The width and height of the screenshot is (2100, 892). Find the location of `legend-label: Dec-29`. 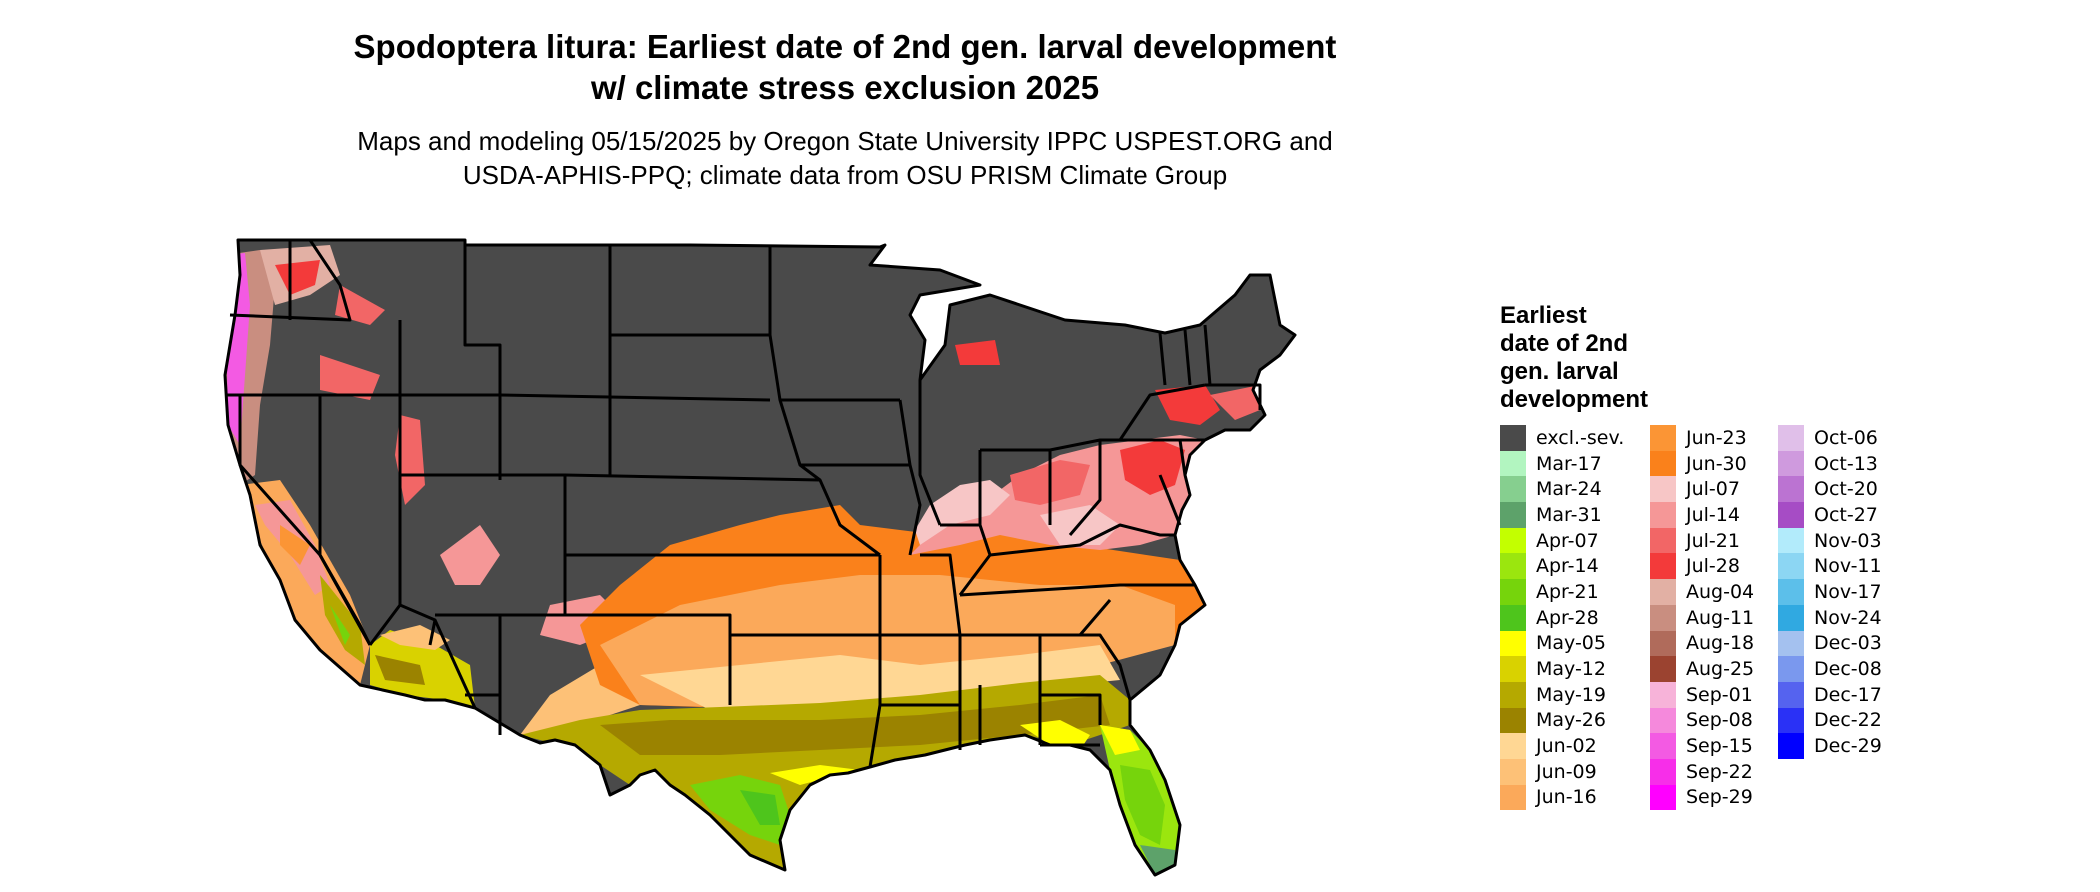

legend-label: Dec-29 is located at coordinates (1848, 746).